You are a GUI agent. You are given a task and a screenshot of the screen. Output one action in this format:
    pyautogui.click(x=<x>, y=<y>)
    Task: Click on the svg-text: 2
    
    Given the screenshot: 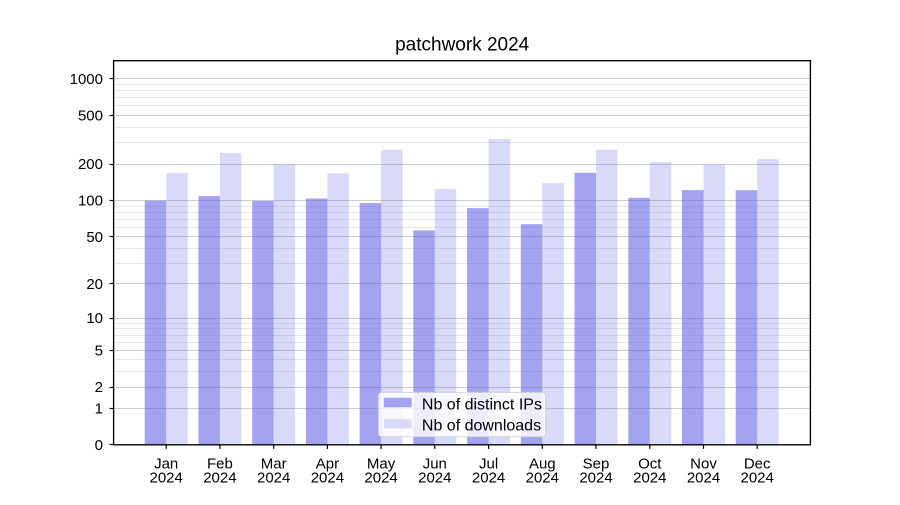 What is the action you would take?
    pyautogui.click(x=99, y=387)
    